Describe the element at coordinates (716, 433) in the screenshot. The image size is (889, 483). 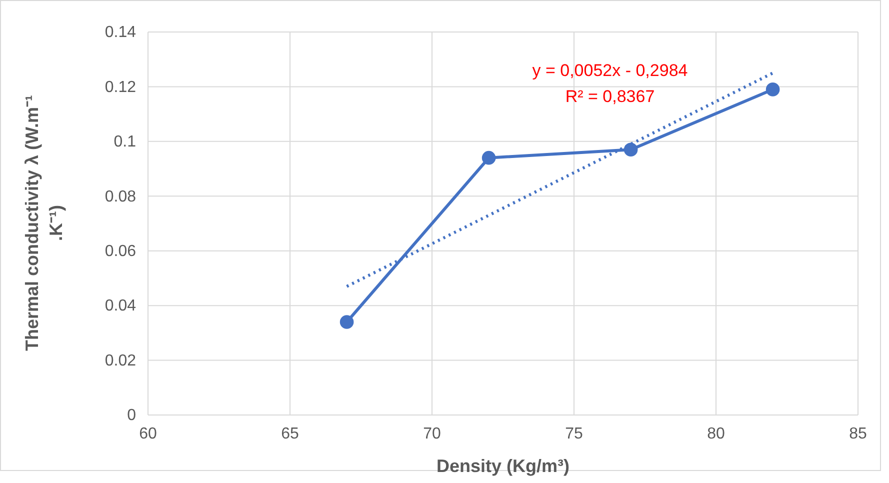
I see `x-tick-label: 80` at that location.